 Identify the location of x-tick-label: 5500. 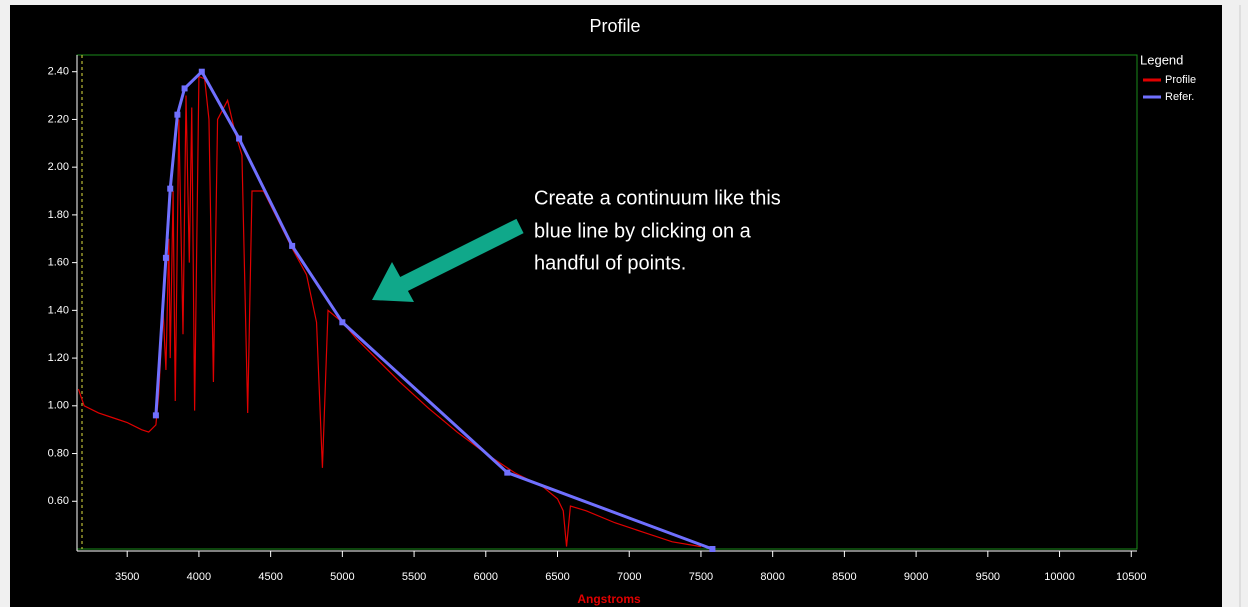
(414, 577).